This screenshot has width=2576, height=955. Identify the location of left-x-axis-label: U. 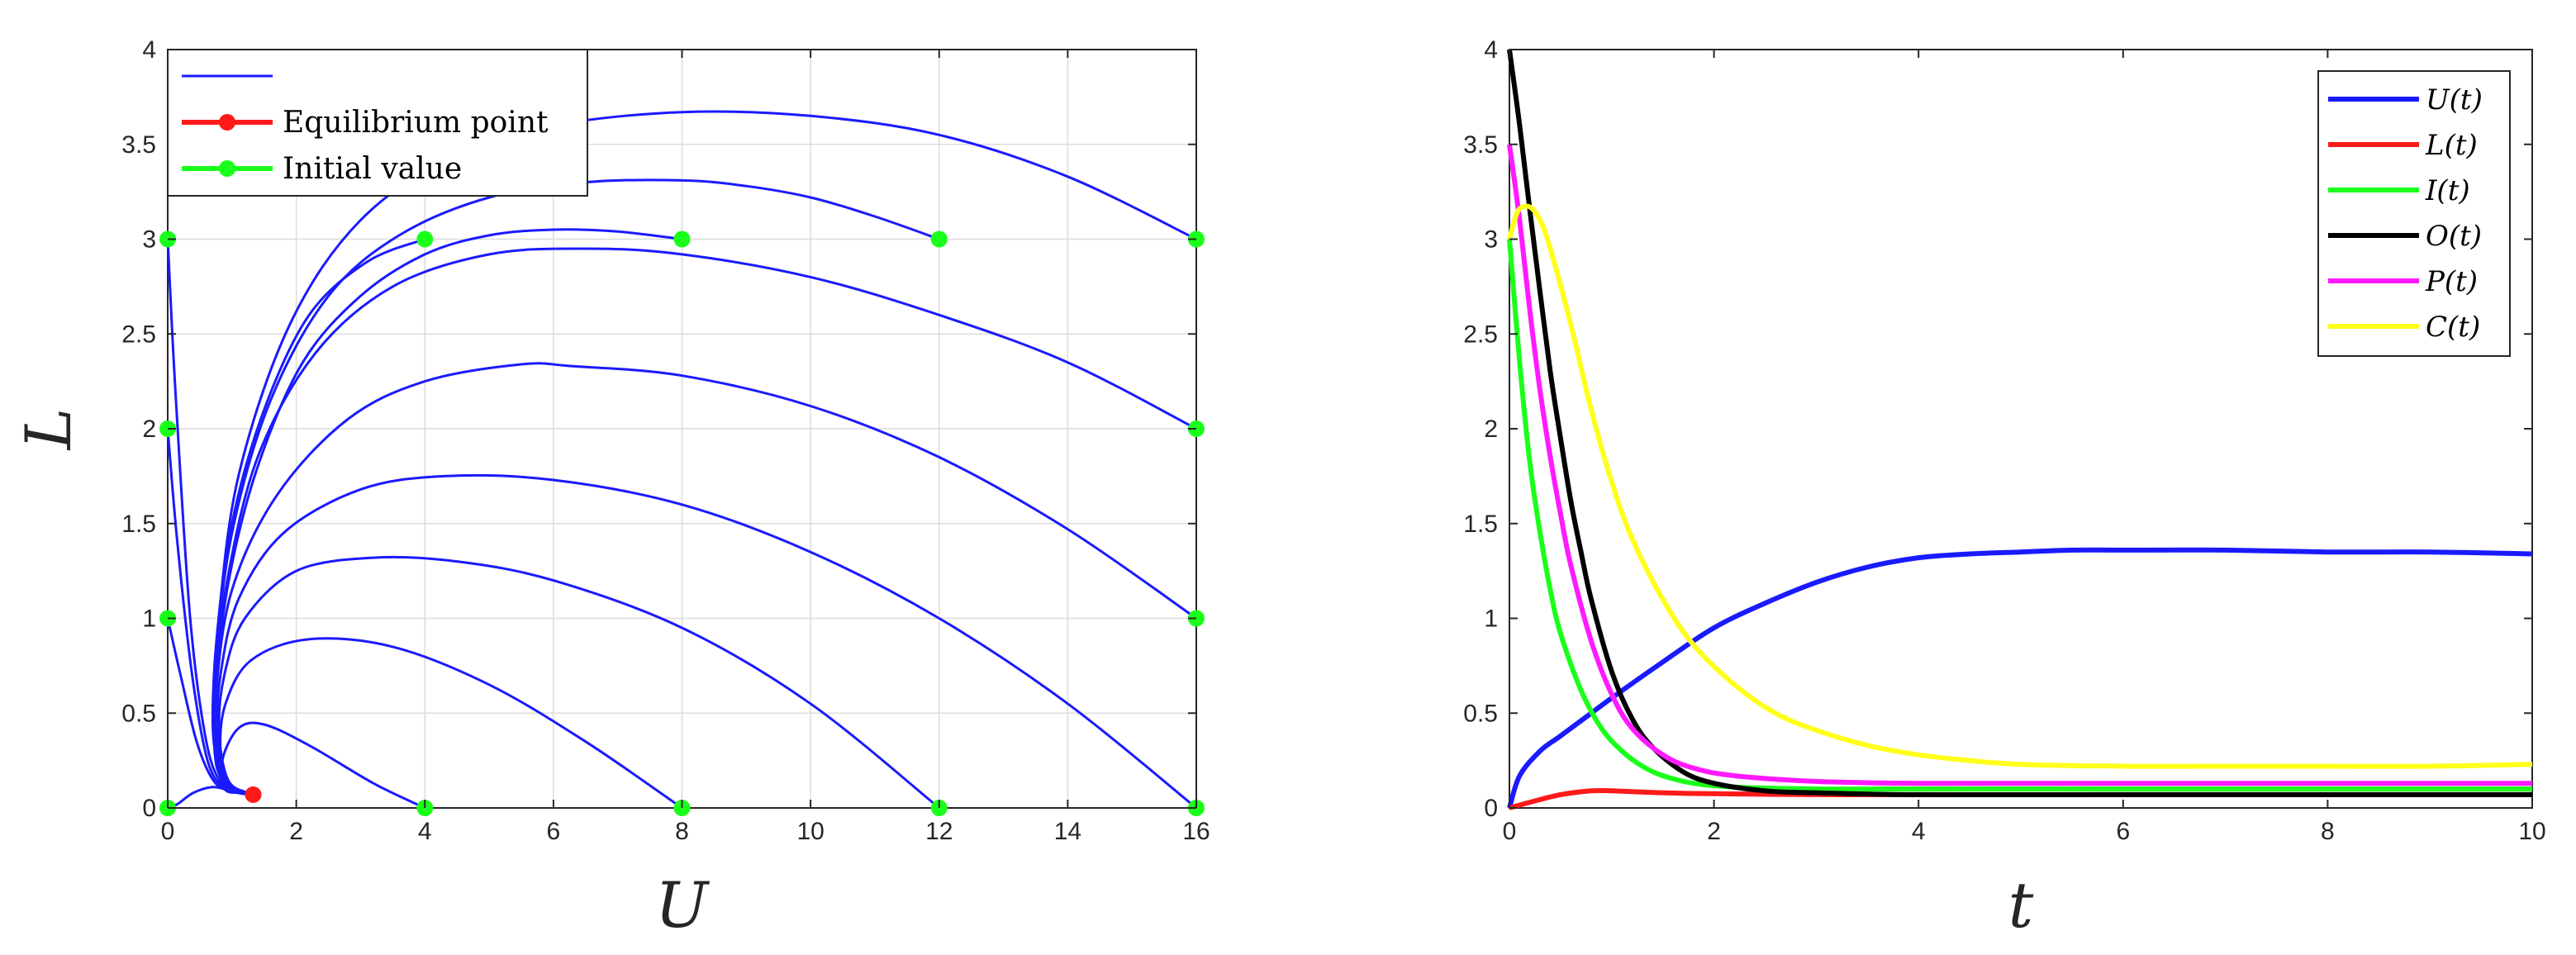
(683, 905).